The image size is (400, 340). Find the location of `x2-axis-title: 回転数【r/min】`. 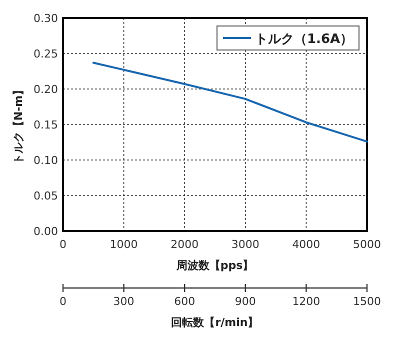

x2-axis-title: 回転数【r/min】 is located at coordinates (215, 322).